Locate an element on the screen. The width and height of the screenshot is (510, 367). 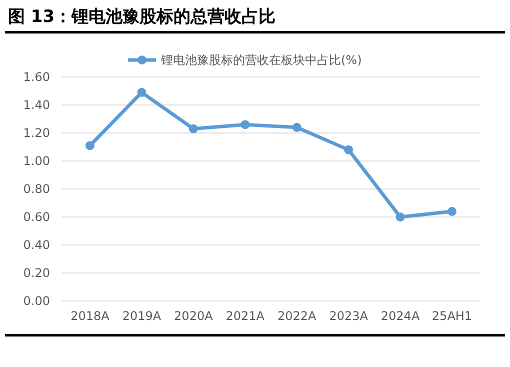
x-tick-label: 2020A is located at coordinates (194, 316).